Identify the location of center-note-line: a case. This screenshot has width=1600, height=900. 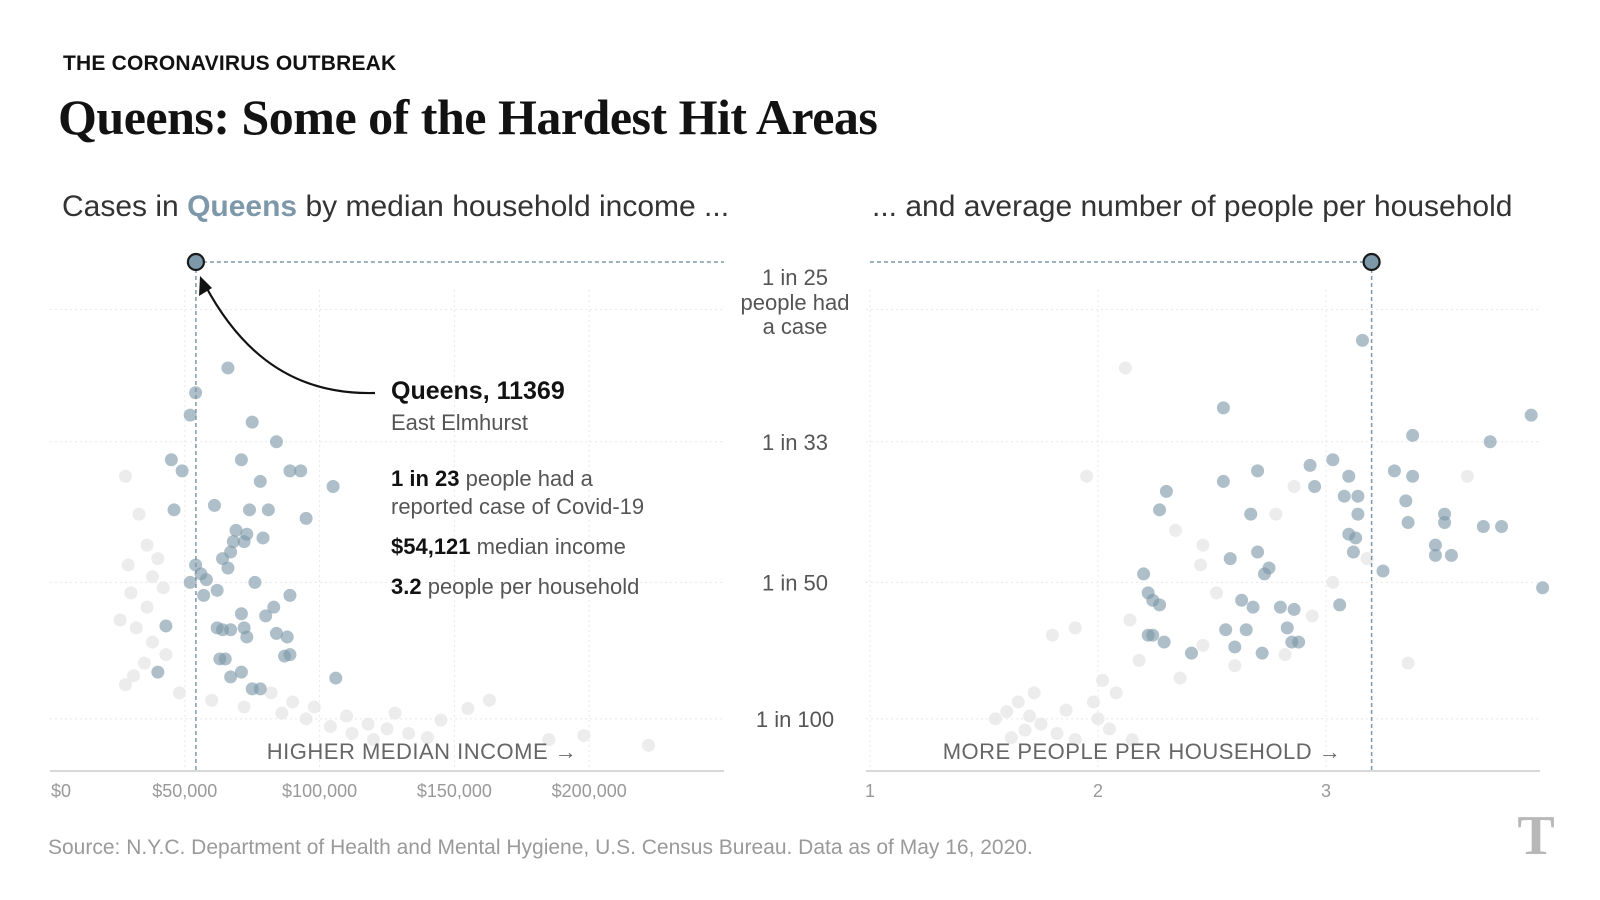
(795, 326).